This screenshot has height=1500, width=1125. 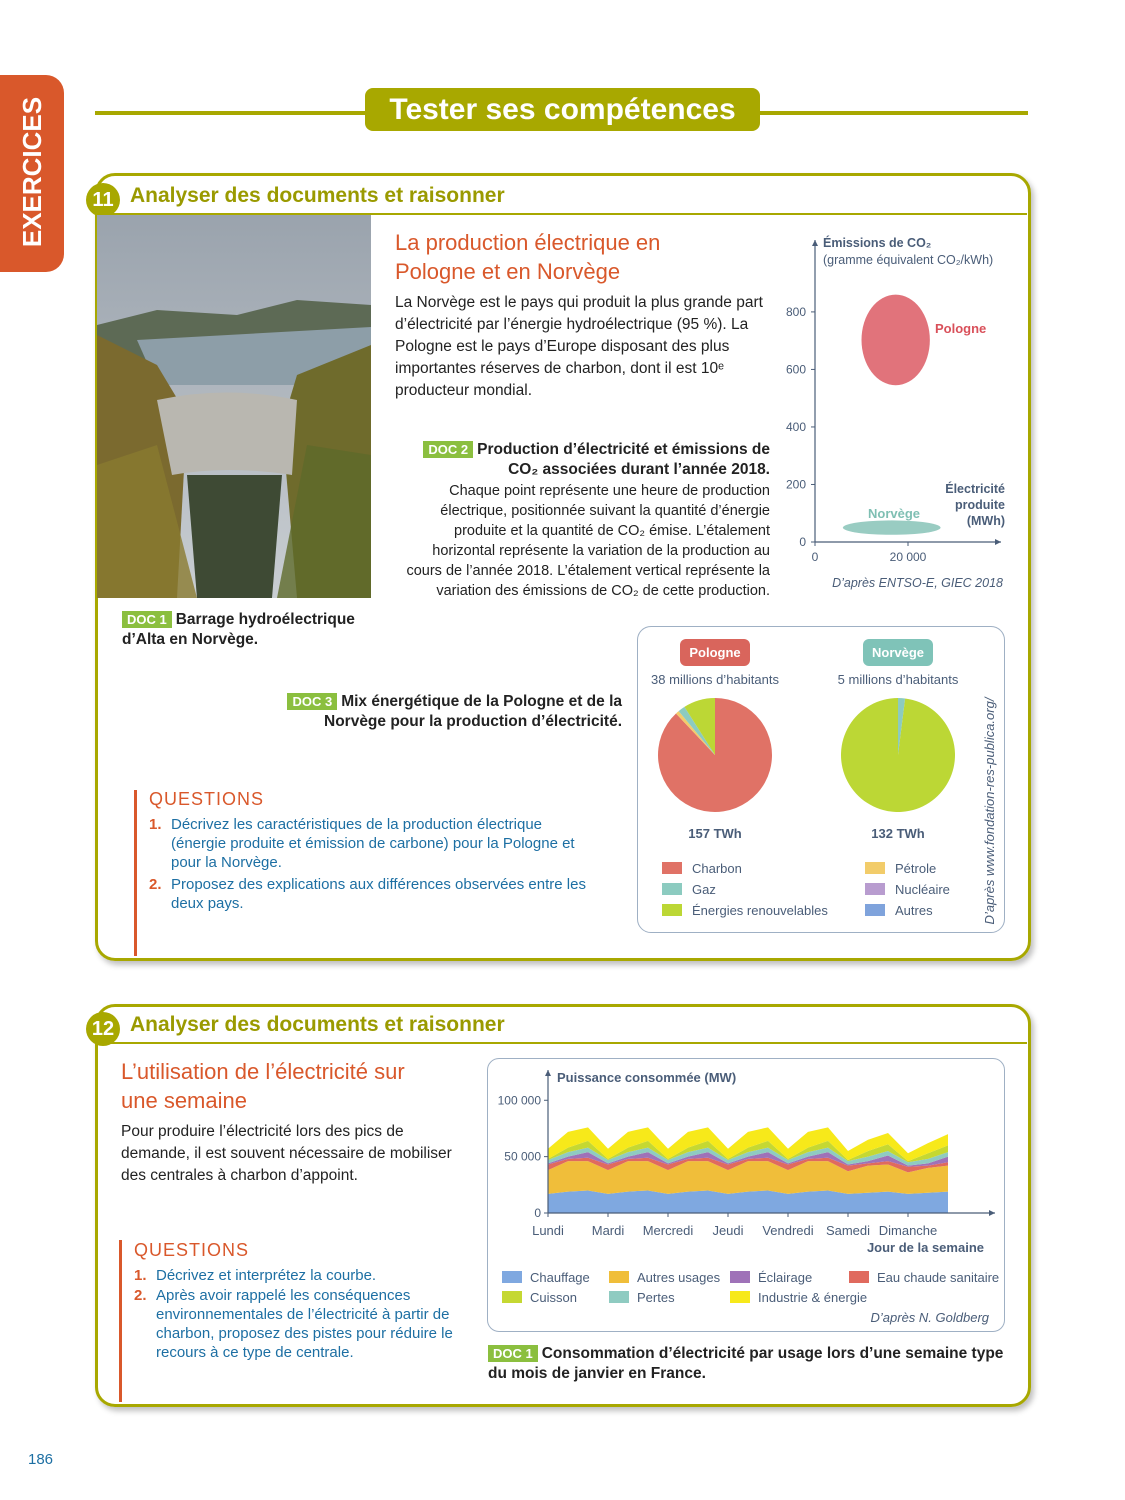 I want to click on legend-label: Chauffage, so click(x=560, y=1277).